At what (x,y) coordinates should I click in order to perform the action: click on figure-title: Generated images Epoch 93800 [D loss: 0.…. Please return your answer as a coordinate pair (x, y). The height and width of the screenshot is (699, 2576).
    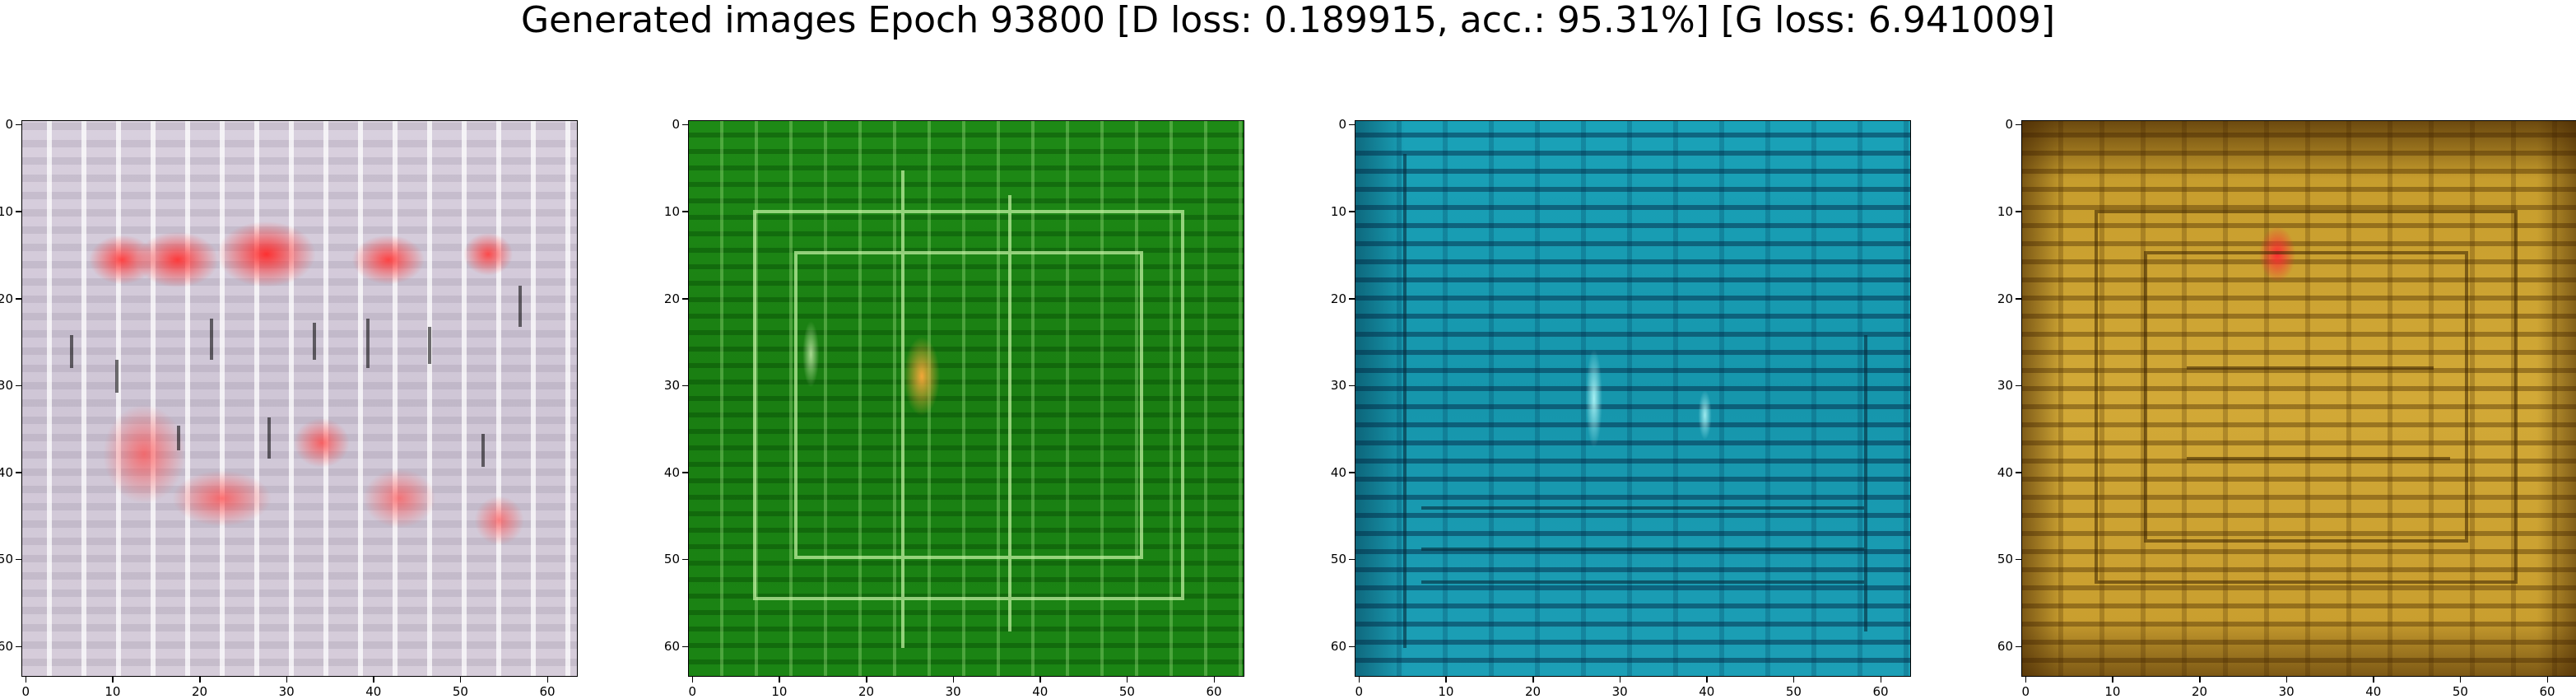
    Looking at the image, I should click on (1288, 20).